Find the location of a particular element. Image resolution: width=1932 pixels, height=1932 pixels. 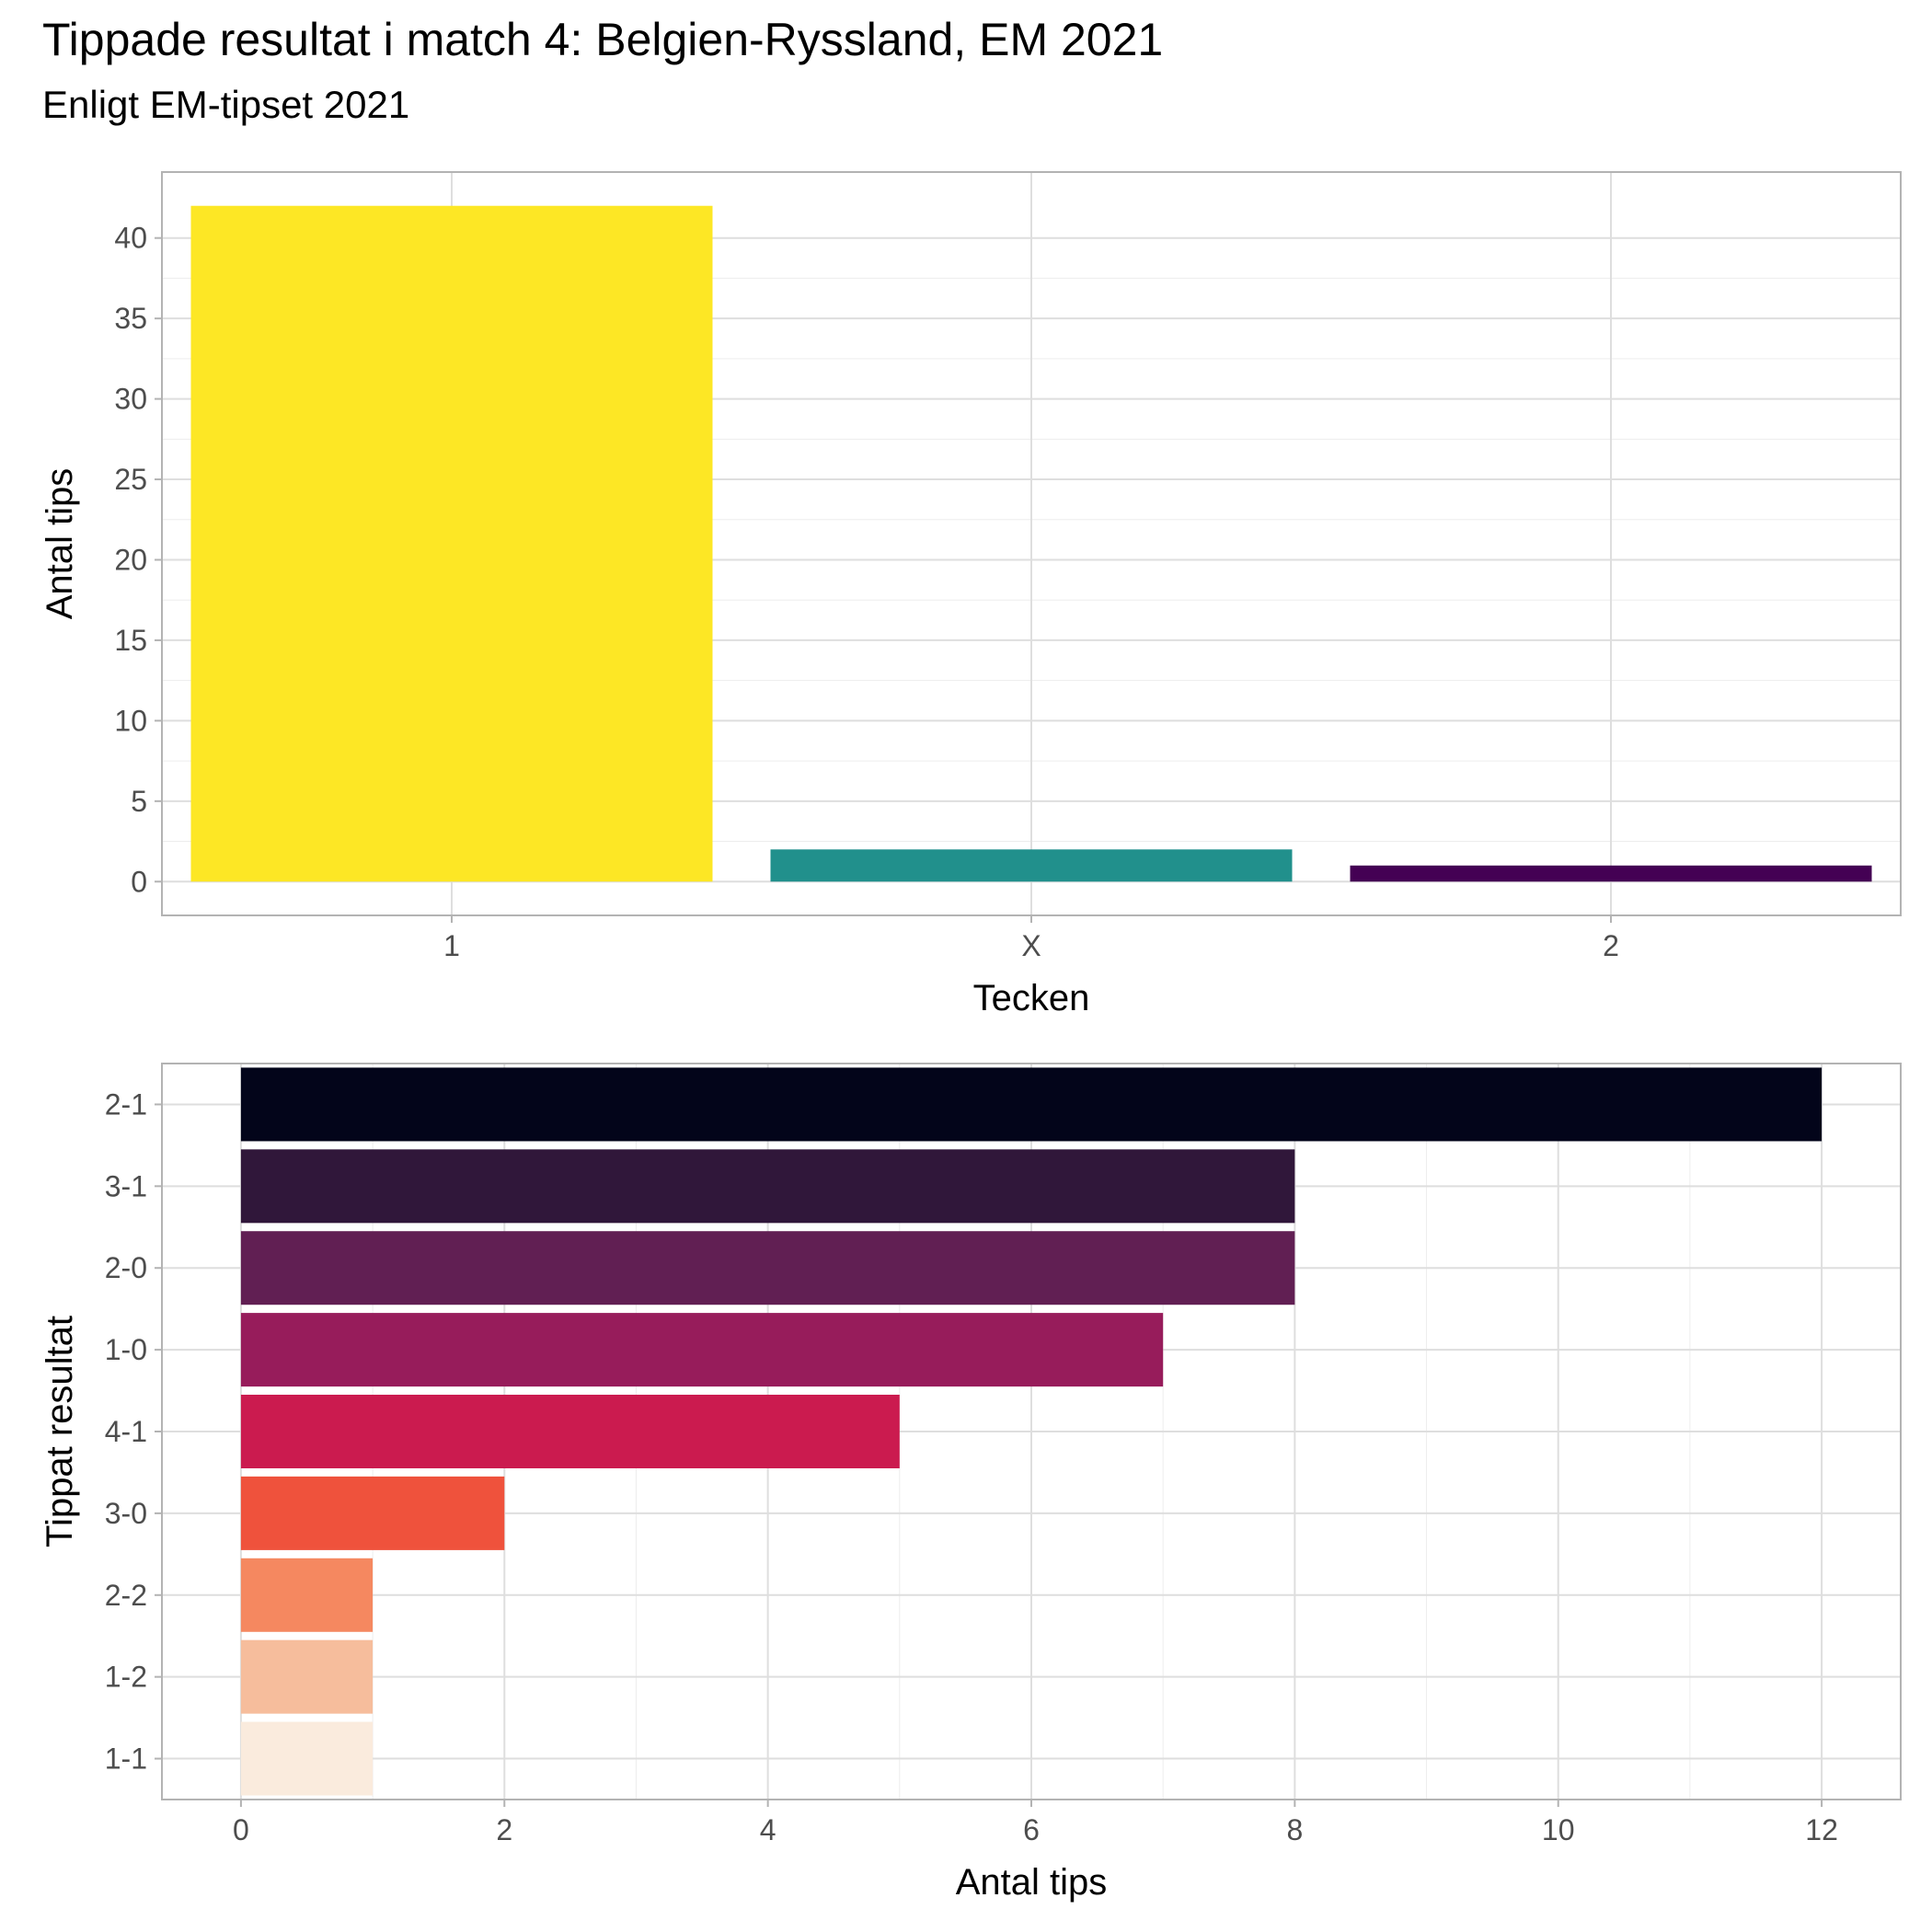

bottom-x-tick-label: 12 is located at coordinates (1821, 1829).